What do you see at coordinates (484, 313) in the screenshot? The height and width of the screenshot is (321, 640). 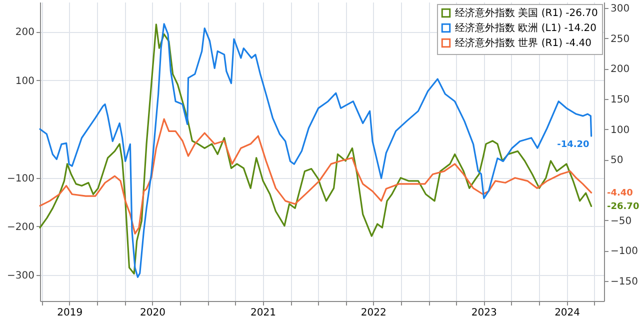 I see `x-tick-label: 2023` at bounding box center [484, 313].